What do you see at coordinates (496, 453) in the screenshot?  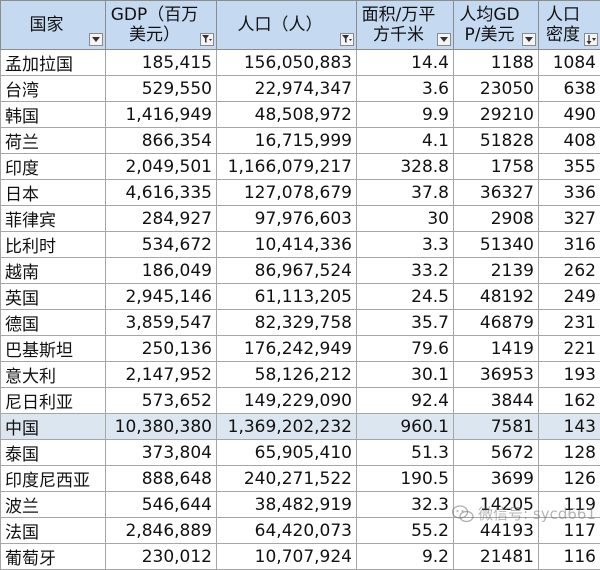 I see `value-cell: 5672` at bounding box center [496, 453].